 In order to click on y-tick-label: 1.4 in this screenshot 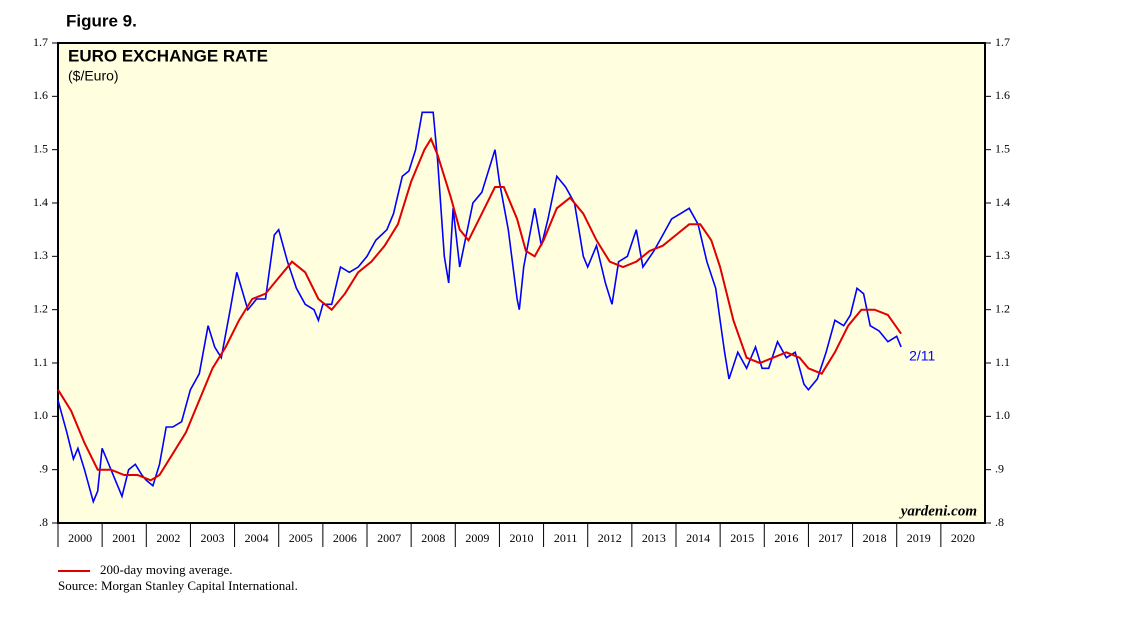, I will do `click(40, 202)`.